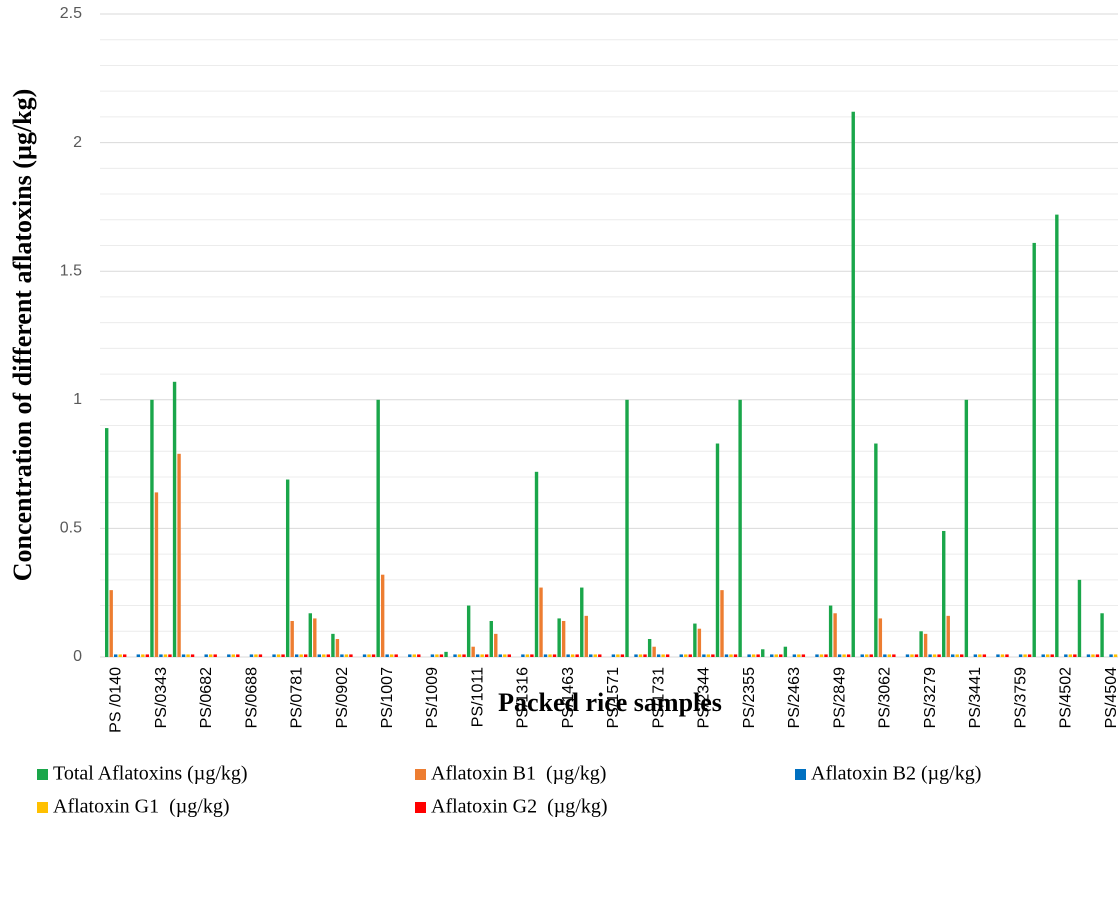 This screenshot has width=1118, height=911. What do you see at coordinates (206, 697) in the screenshot?
I see `x-tick-label: PS/0682` at bounding box center [206, 697].